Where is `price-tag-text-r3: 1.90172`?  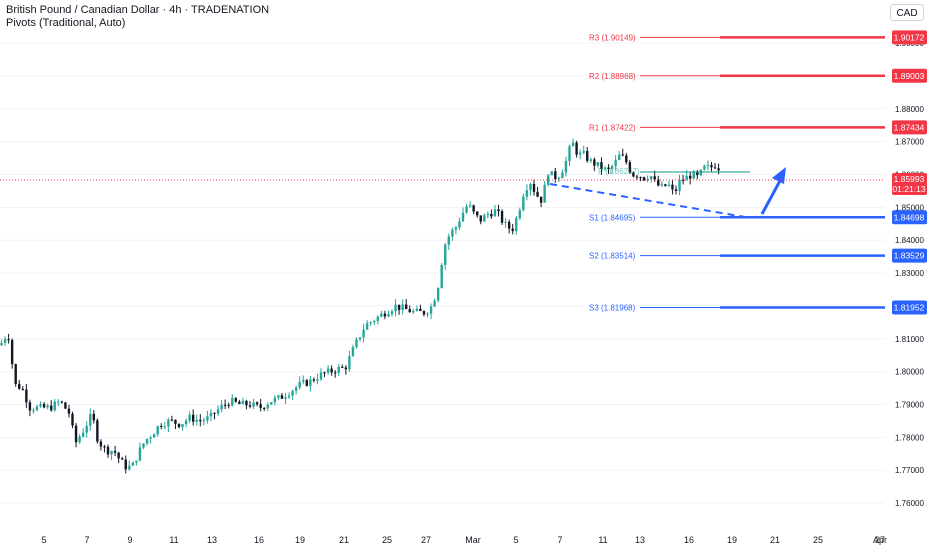 price-tag-text-r3: 1.90172 is located at coordinates (909, 37).